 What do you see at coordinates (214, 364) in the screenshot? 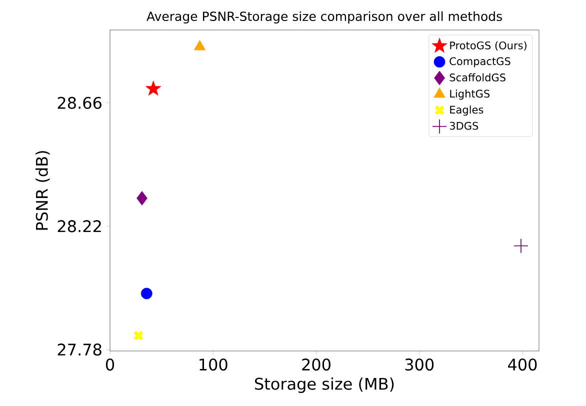
I see `x-tick-label: 100` at bounding box center [214, 364].